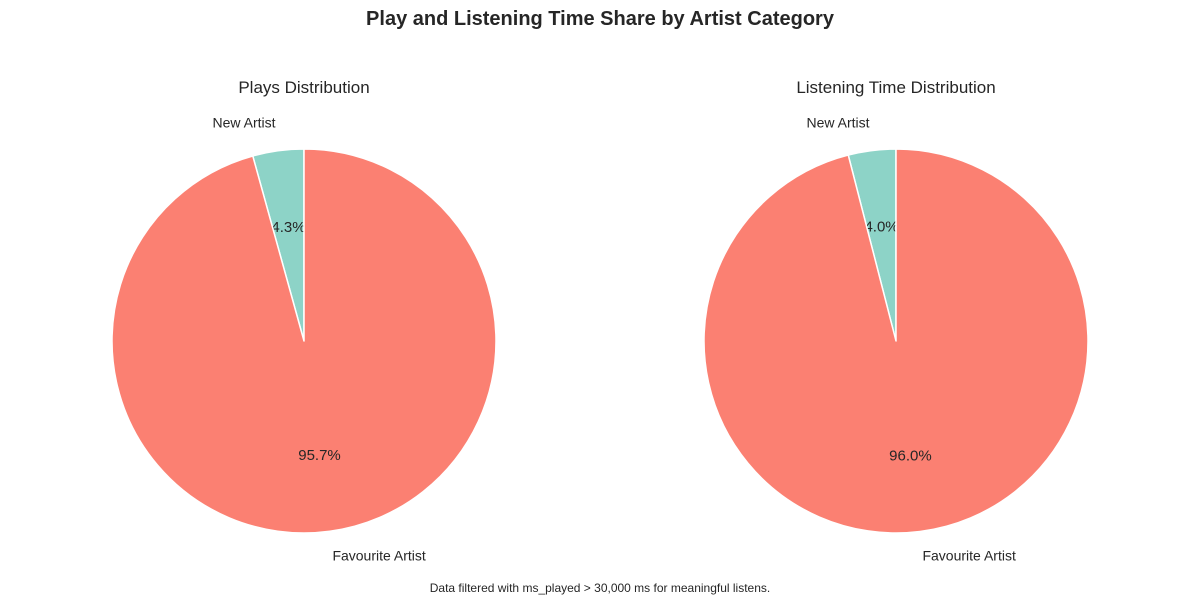 The image size is (1200, 600). Describe the element at coordinates (288, 227) in the screenshot. I see `slice-value-new-artist: 4.3%` at that location.